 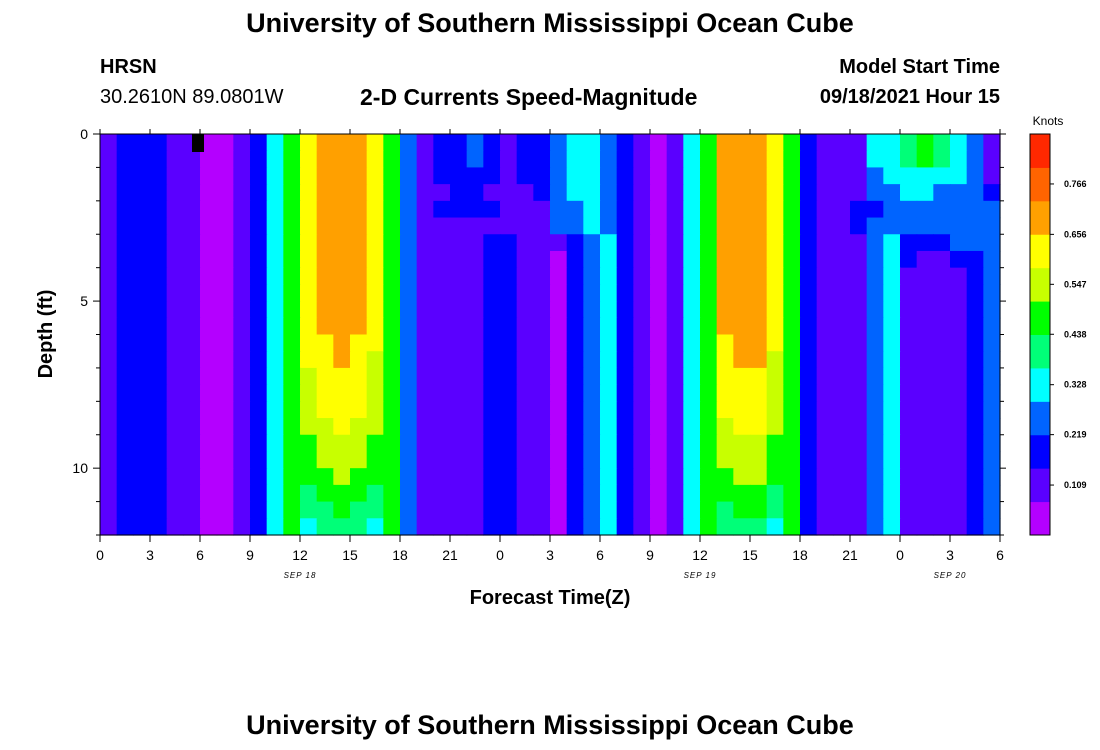 What do you see at coordinates (650, 555) in the screenshot?
I see `x-tick-label: 9` at bounding box center [650, 555].